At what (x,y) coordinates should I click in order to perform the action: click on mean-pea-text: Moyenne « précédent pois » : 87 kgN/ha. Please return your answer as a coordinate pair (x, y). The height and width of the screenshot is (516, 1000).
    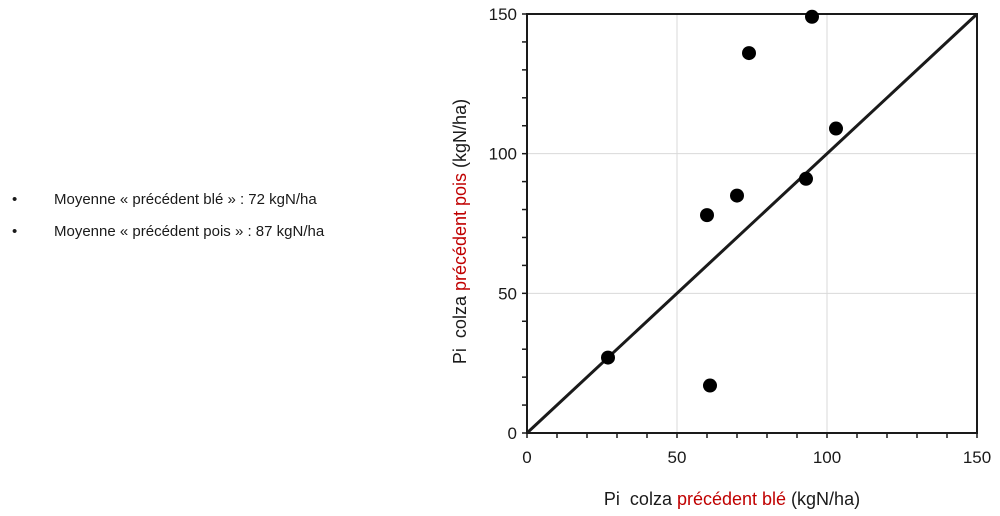
    Looking at the image, I should click on (189, 231).